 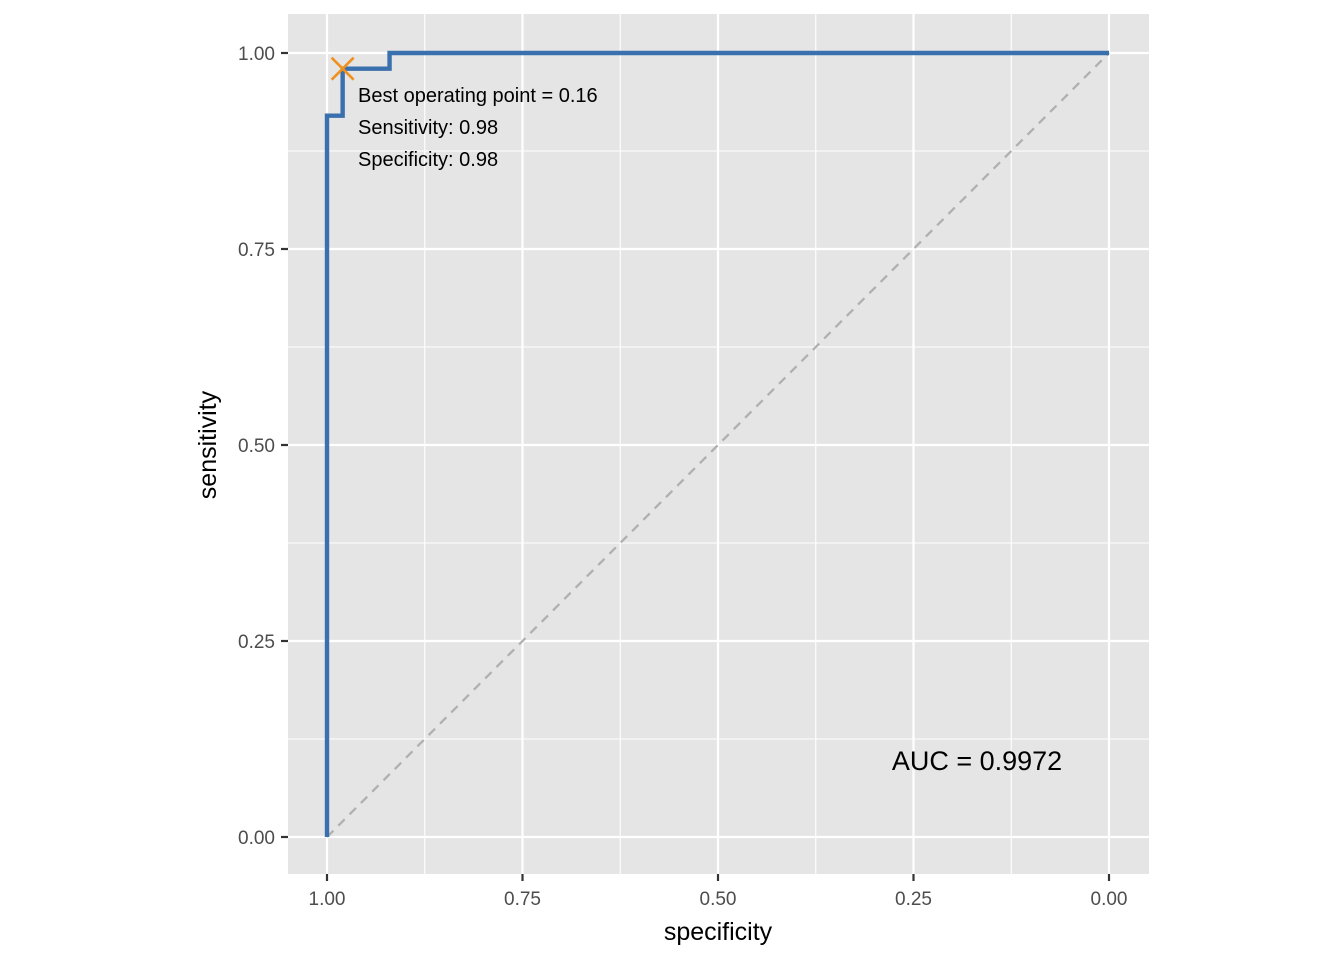 I want to click on x-axis-title: specificity, so click(x=718, y=932).